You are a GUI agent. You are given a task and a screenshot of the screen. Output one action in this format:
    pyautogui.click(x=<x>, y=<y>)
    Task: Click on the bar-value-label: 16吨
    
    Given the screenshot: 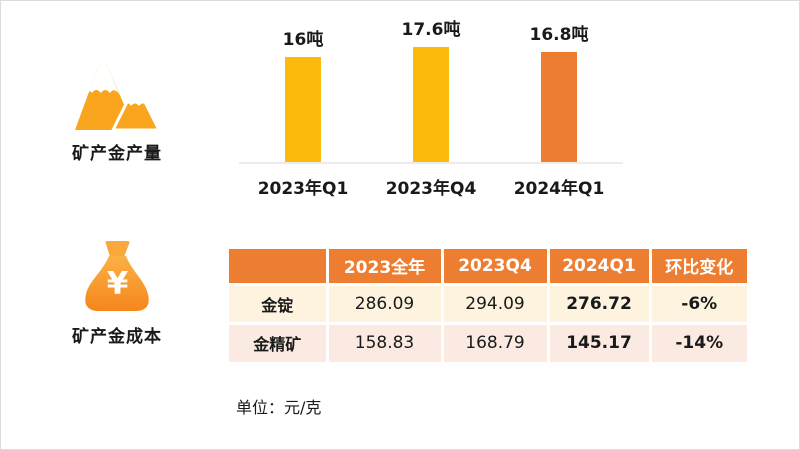 What is the action you would take?
    pyautogui.click(x=303, y=40)
    